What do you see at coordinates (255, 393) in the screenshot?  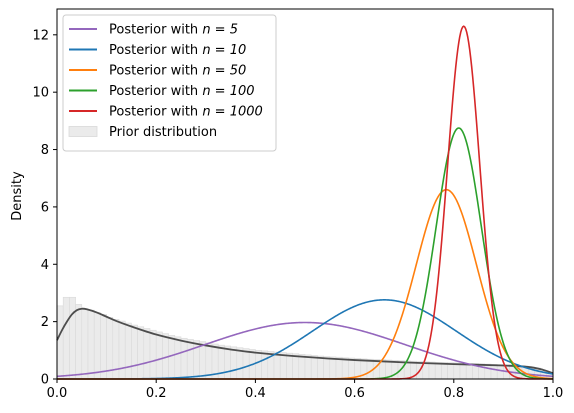 I see `x-tick-label: 0.4` at bounding box center [255, 393].